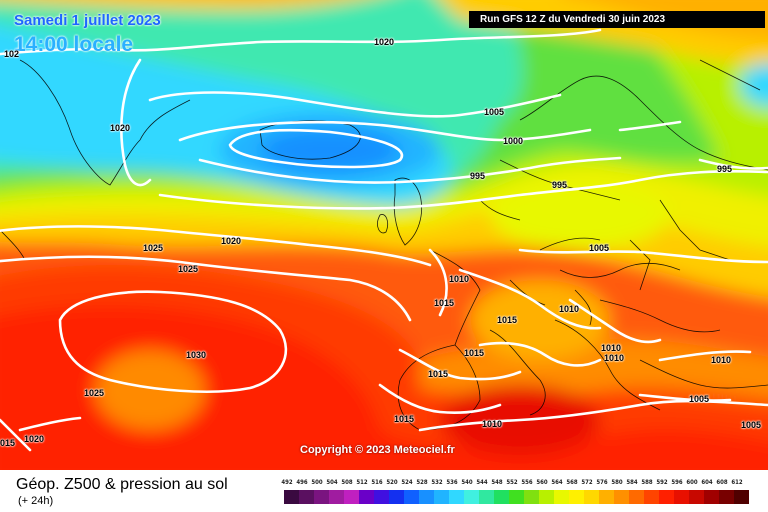  What do you see at coordinates (572, 482) in the screenshot?
I see `scale-value-label: 568` at bounding box center [572, 482].